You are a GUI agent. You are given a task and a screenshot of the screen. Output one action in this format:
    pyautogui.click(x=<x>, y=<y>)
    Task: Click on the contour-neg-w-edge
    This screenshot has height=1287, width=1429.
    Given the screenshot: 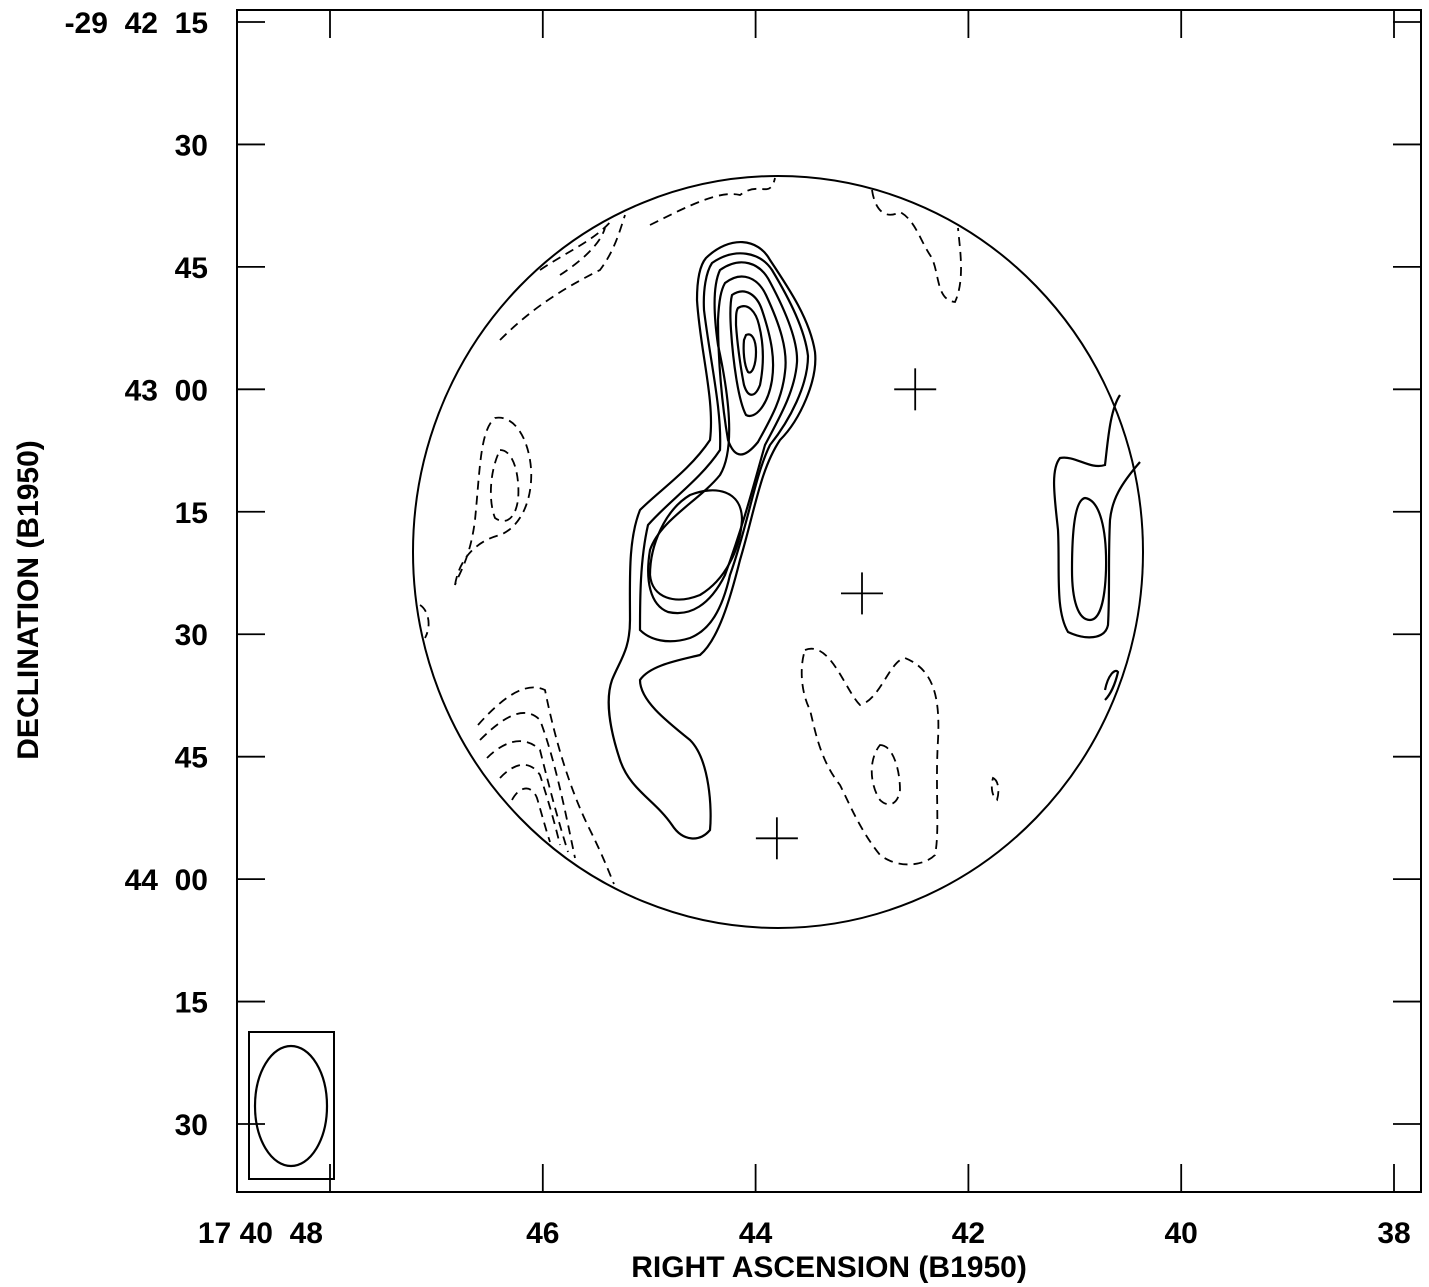 What is the action you would take?
    pyautogui.click(x=424, y=621)
    